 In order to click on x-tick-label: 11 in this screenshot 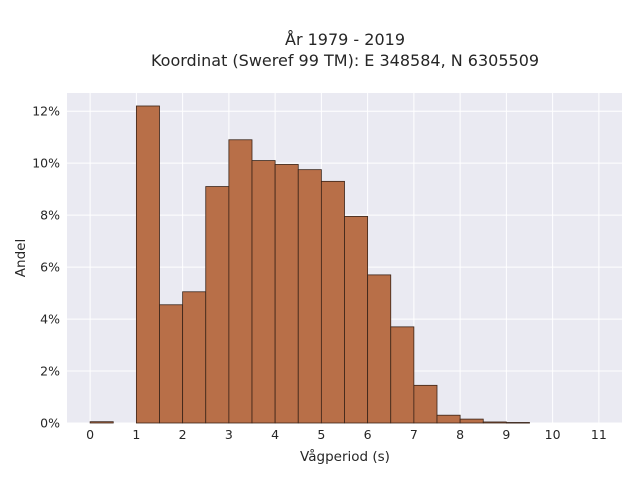, I will do `click(599, 434)`.